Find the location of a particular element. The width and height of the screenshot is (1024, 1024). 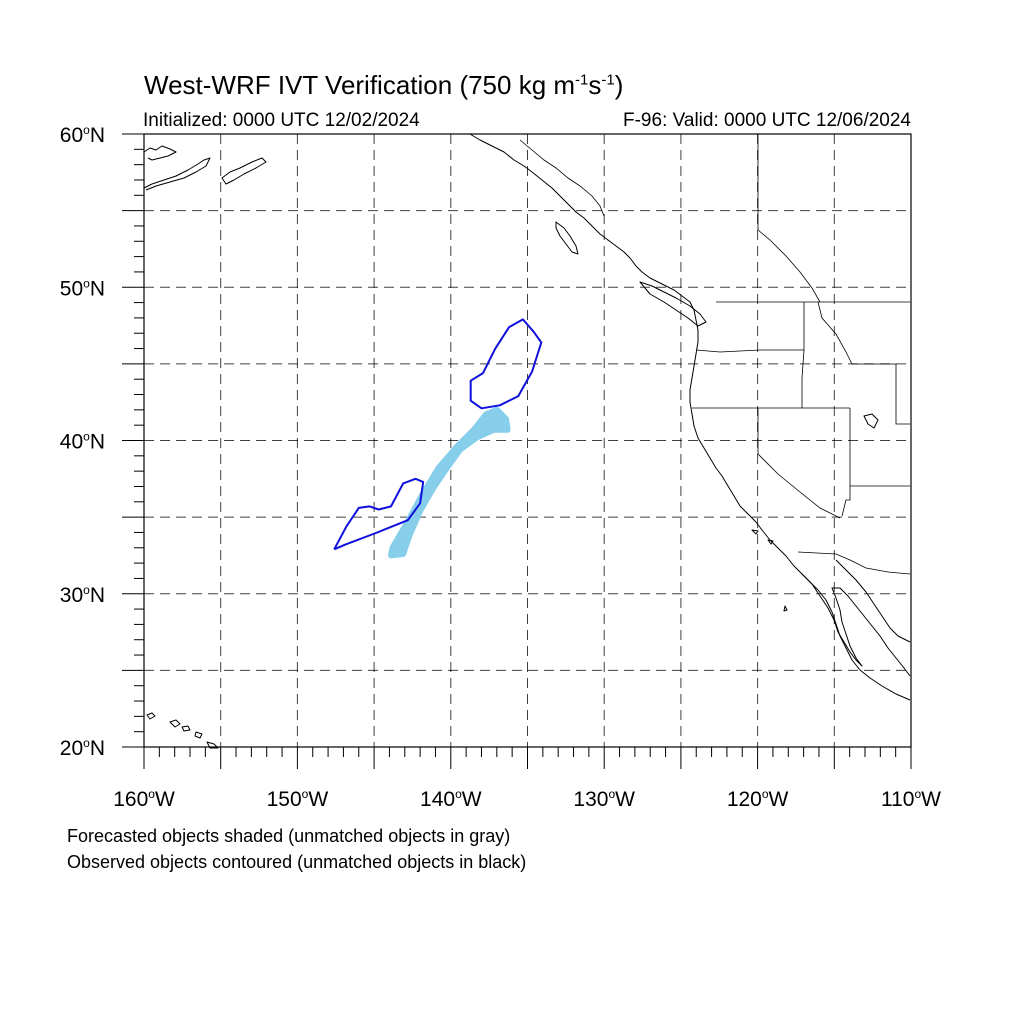

lat-label: 40oN is located at coordinates (82, 442).